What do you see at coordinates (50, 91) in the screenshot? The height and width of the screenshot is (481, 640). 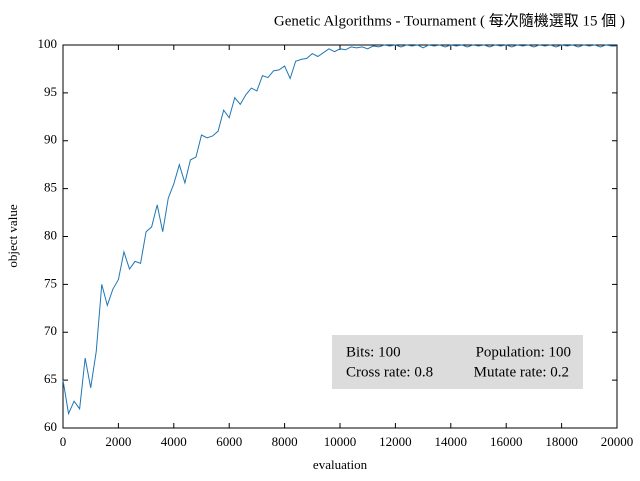 I see `y-tick-label: 95` at bounding box center [50, 91].